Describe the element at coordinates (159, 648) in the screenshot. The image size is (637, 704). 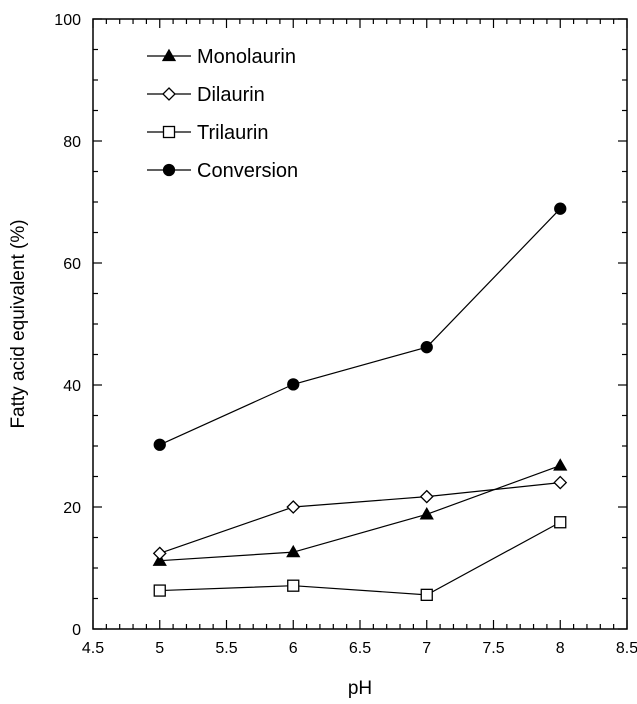
I see `x-tick-label: 5` at that location.